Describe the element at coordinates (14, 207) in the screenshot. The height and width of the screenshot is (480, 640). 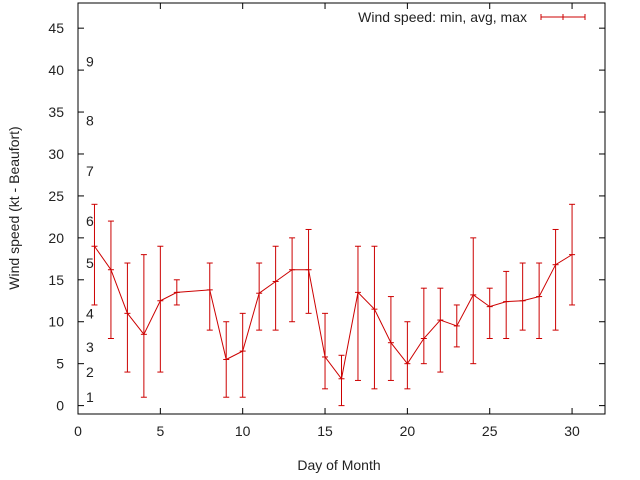
I see `y-axis-label: Wind speed (kt - Beaufort)` at that location.